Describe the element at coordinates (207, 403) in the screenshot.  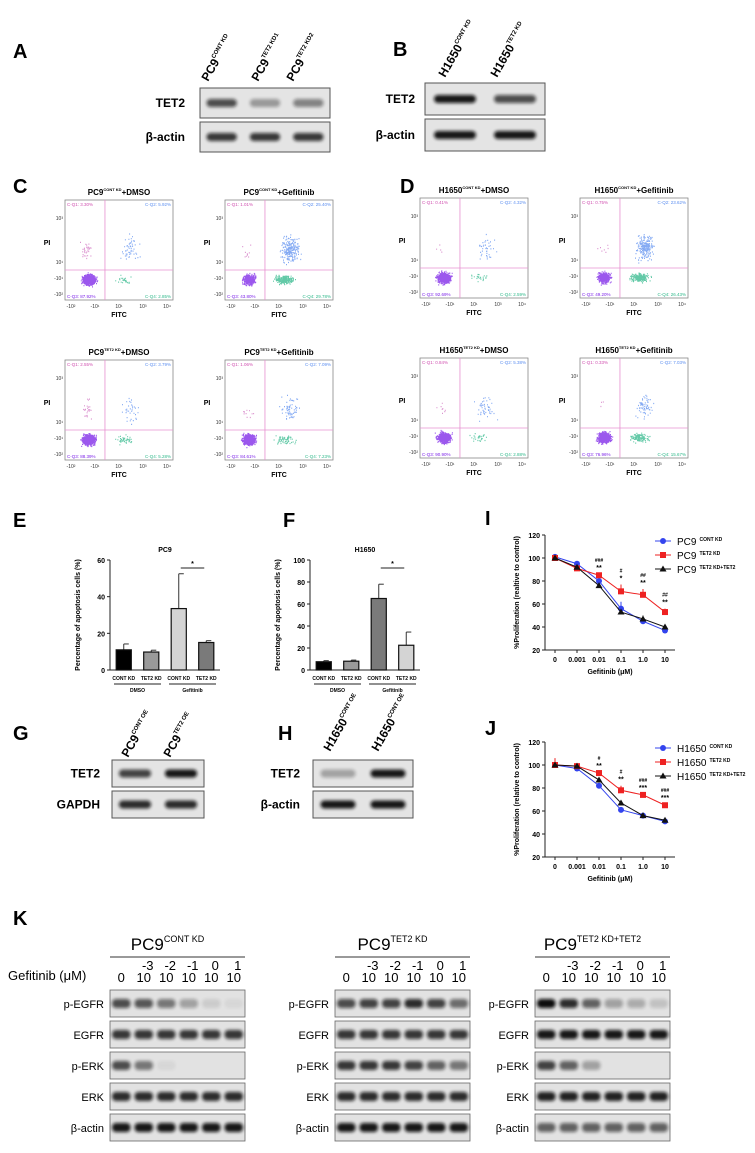
I see `y-axis-label: PI` at that location.